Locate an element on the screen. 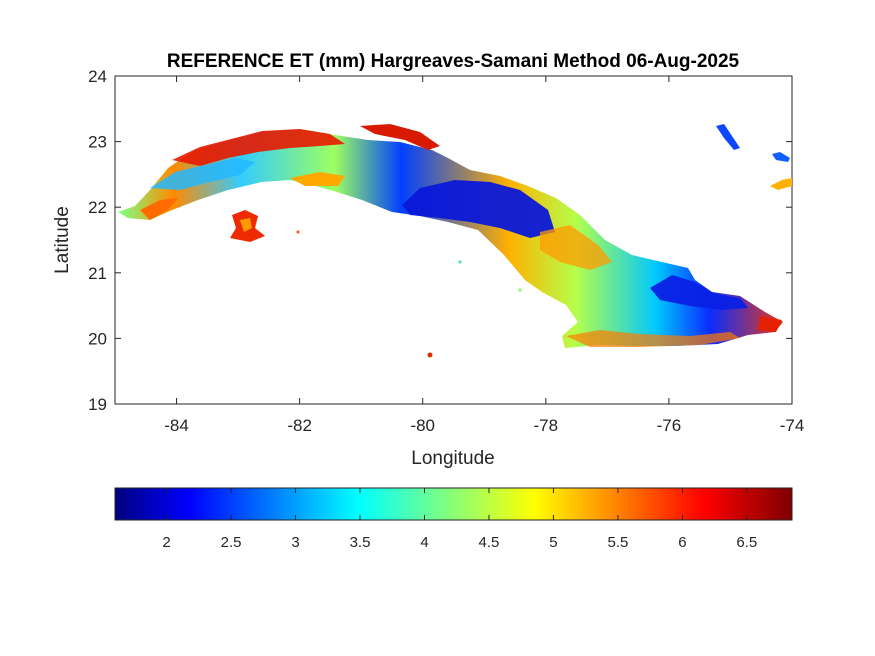 The width and height of the screenshot is (875, 656). east-low-et-zone is located at coordinates (699, 292).